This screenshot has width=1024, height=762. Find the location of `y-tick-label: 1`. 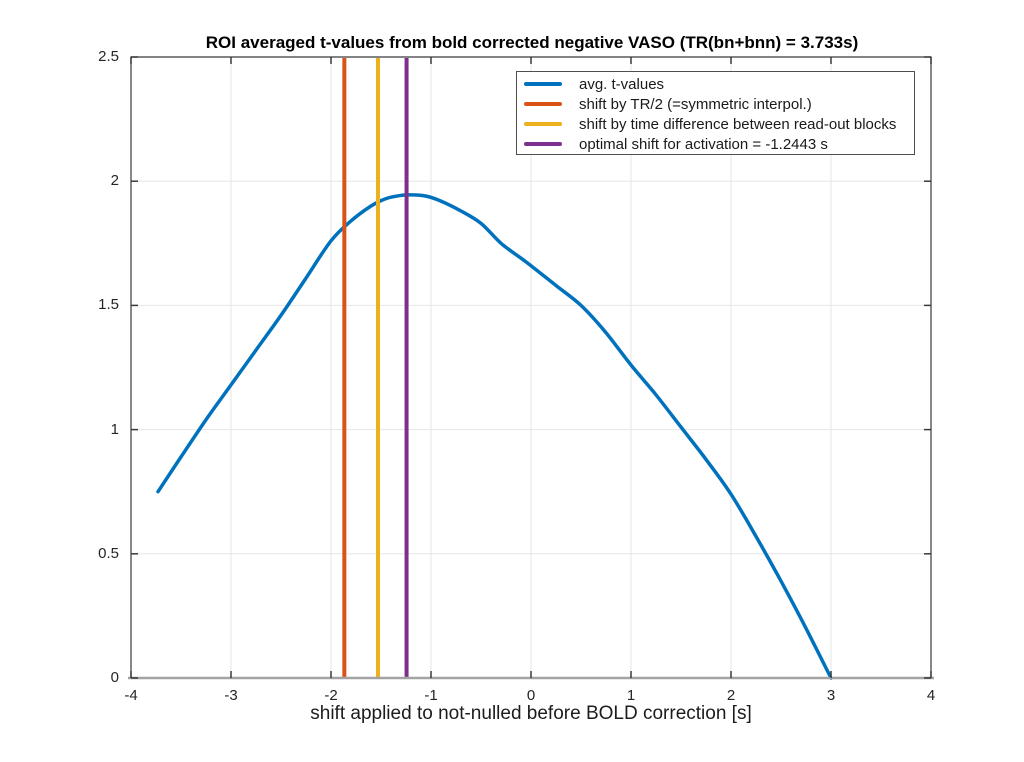

y-tick-label: 1 is located at coordinates (114, 429).